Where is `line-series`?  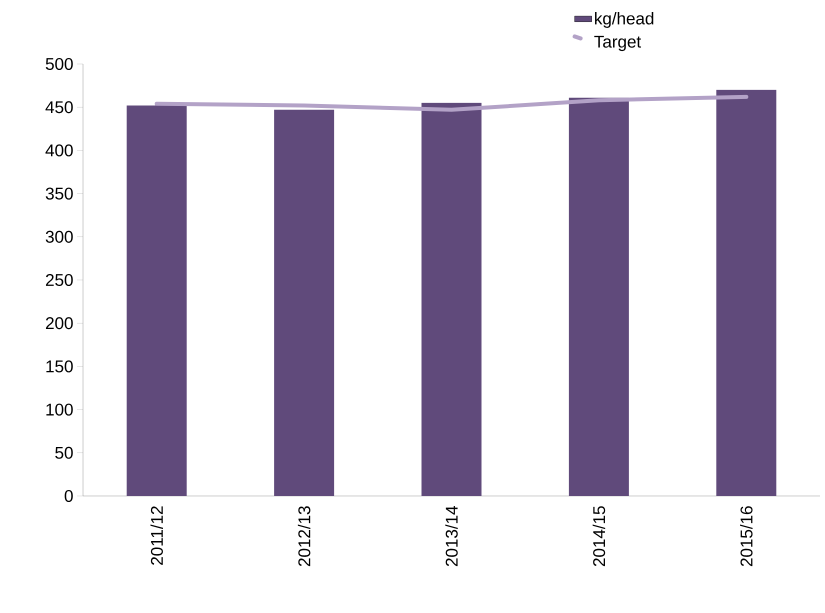
line-series is located at coordinates (451, 103).